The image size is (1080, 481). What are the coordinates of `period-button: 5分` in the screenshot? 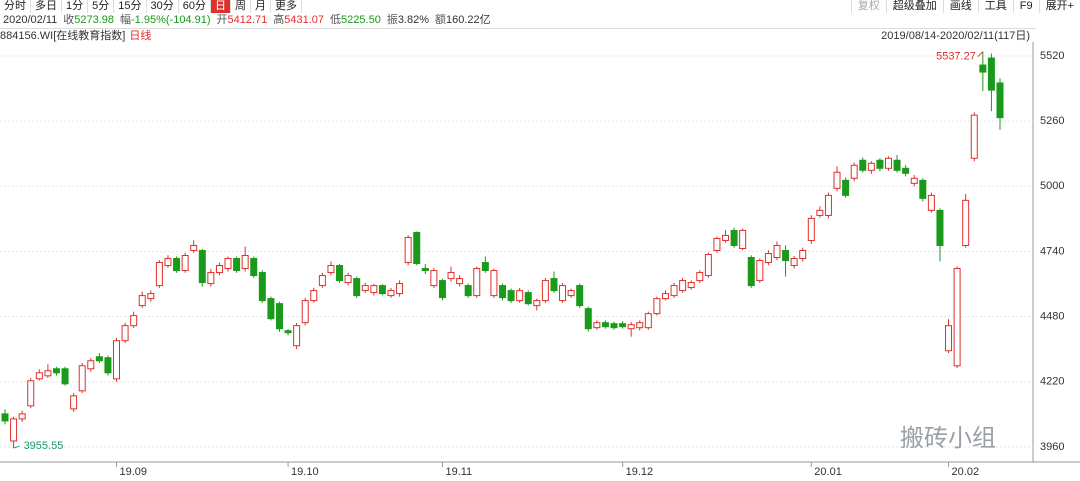 It's located at (101, 6).